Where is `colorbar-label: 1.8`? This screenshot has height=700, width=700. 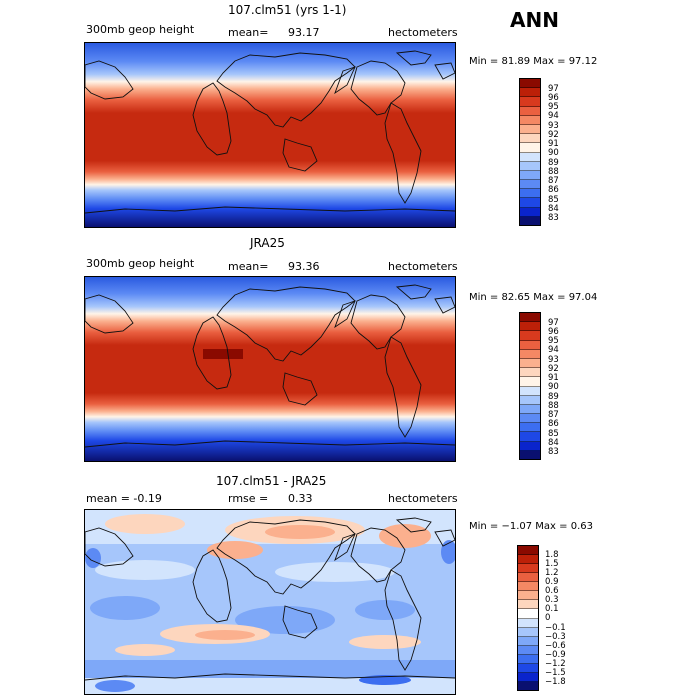 colorbar-label: 1.8 is located at coordinates (552, 555).